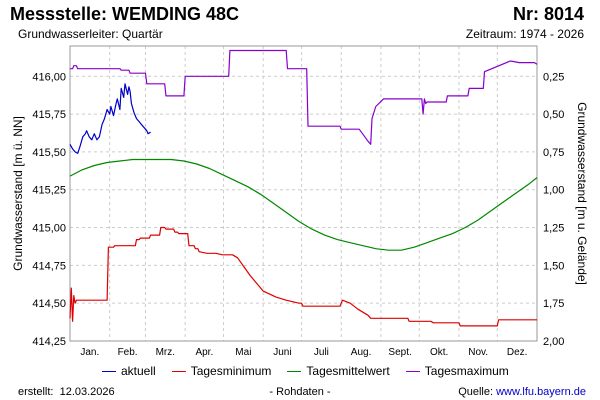 Image resolution: width=600 pixels, height=400 pixels. Describe the element at coordinates (125, 14) in the screenshot. I see `station-title: Messstelle: WEMDING 48C` at that location.